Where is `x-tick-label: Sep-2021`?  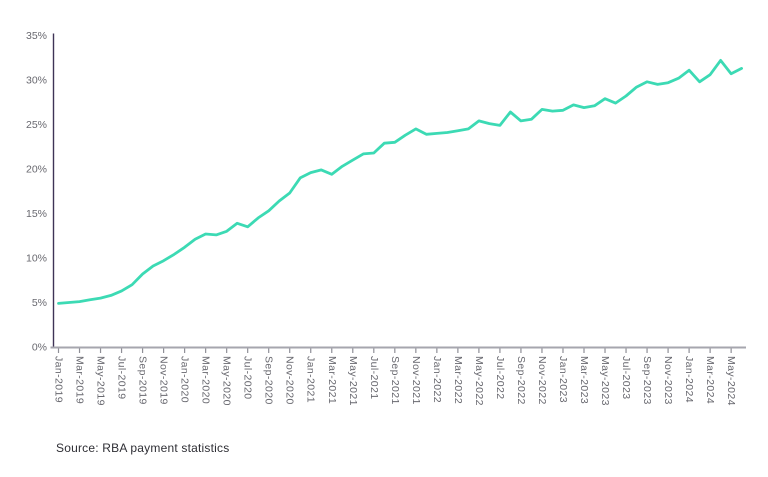
x-tick-label: Sep-2021 is located at coordinates (395, 380).